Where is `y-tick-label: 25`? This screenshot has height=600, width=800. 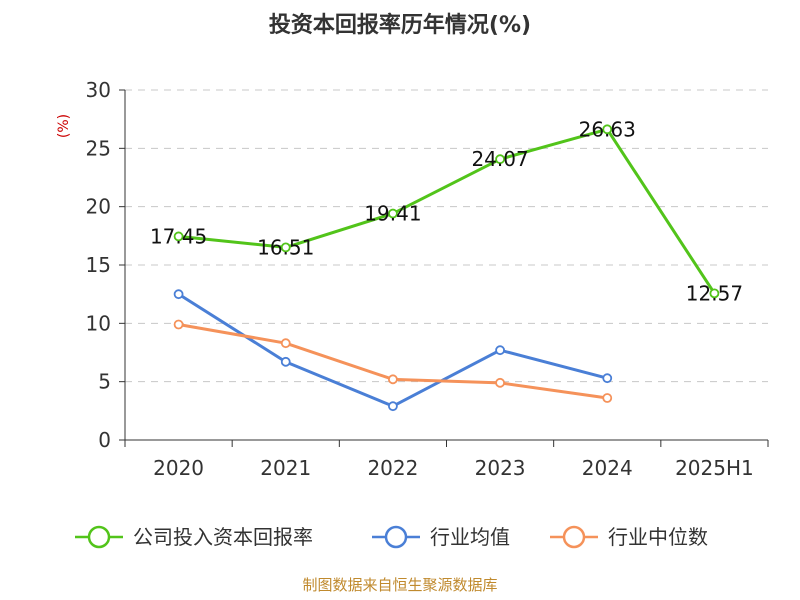 y-tick-label: 25 is located at coordinates (98, 148).